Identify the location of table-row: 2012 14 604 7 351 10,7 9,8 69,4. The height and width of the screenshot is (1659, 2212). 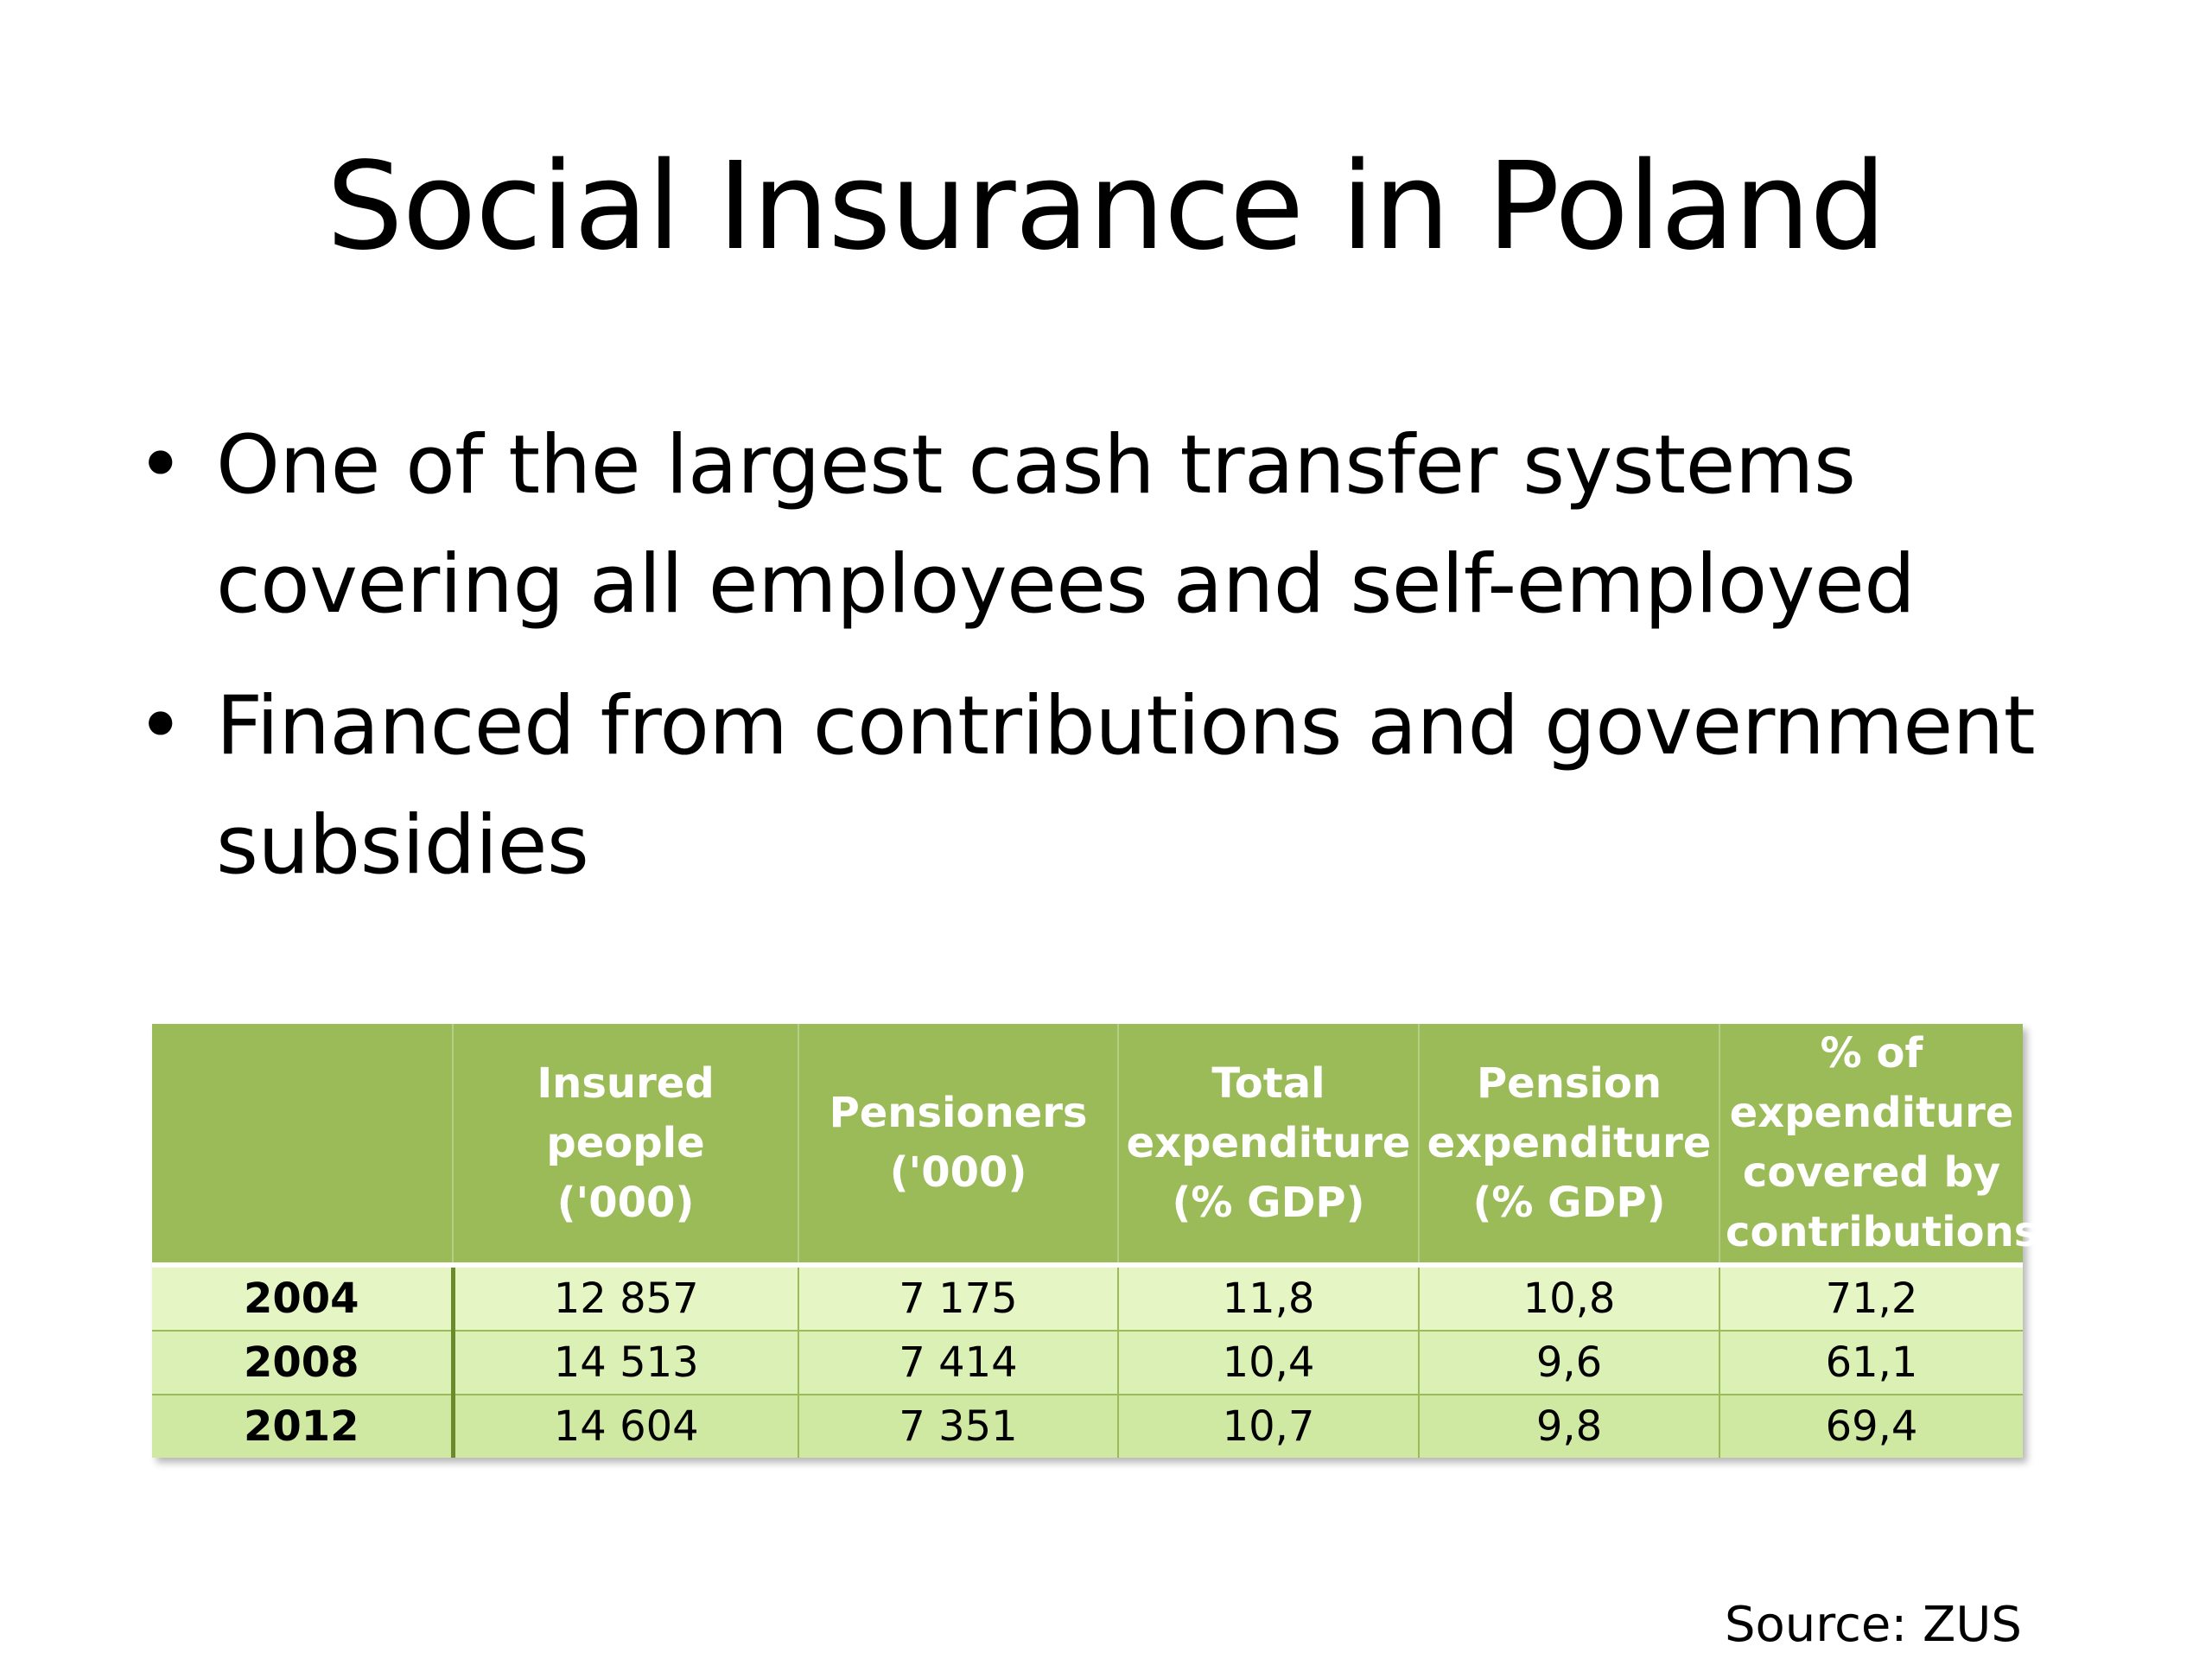
(1087, 1426).